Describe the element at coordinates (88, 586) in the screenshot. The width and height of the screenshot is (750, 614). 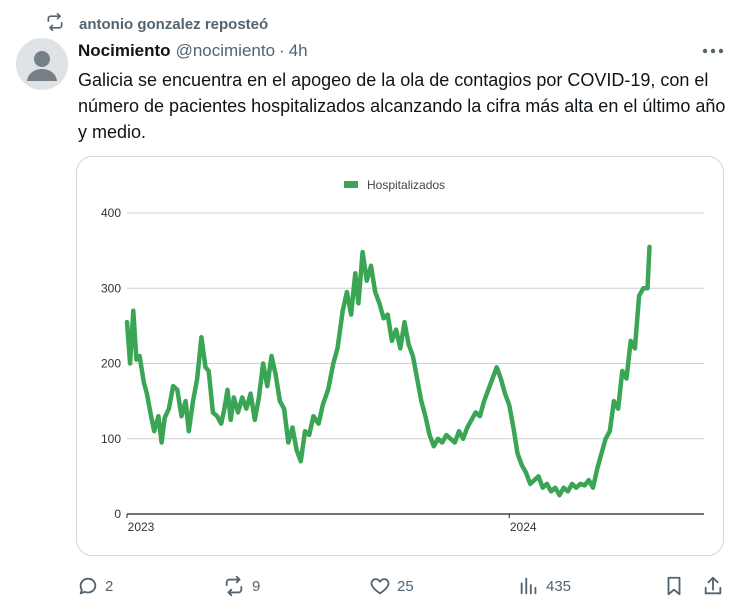
I see `reply-icon` at that location.